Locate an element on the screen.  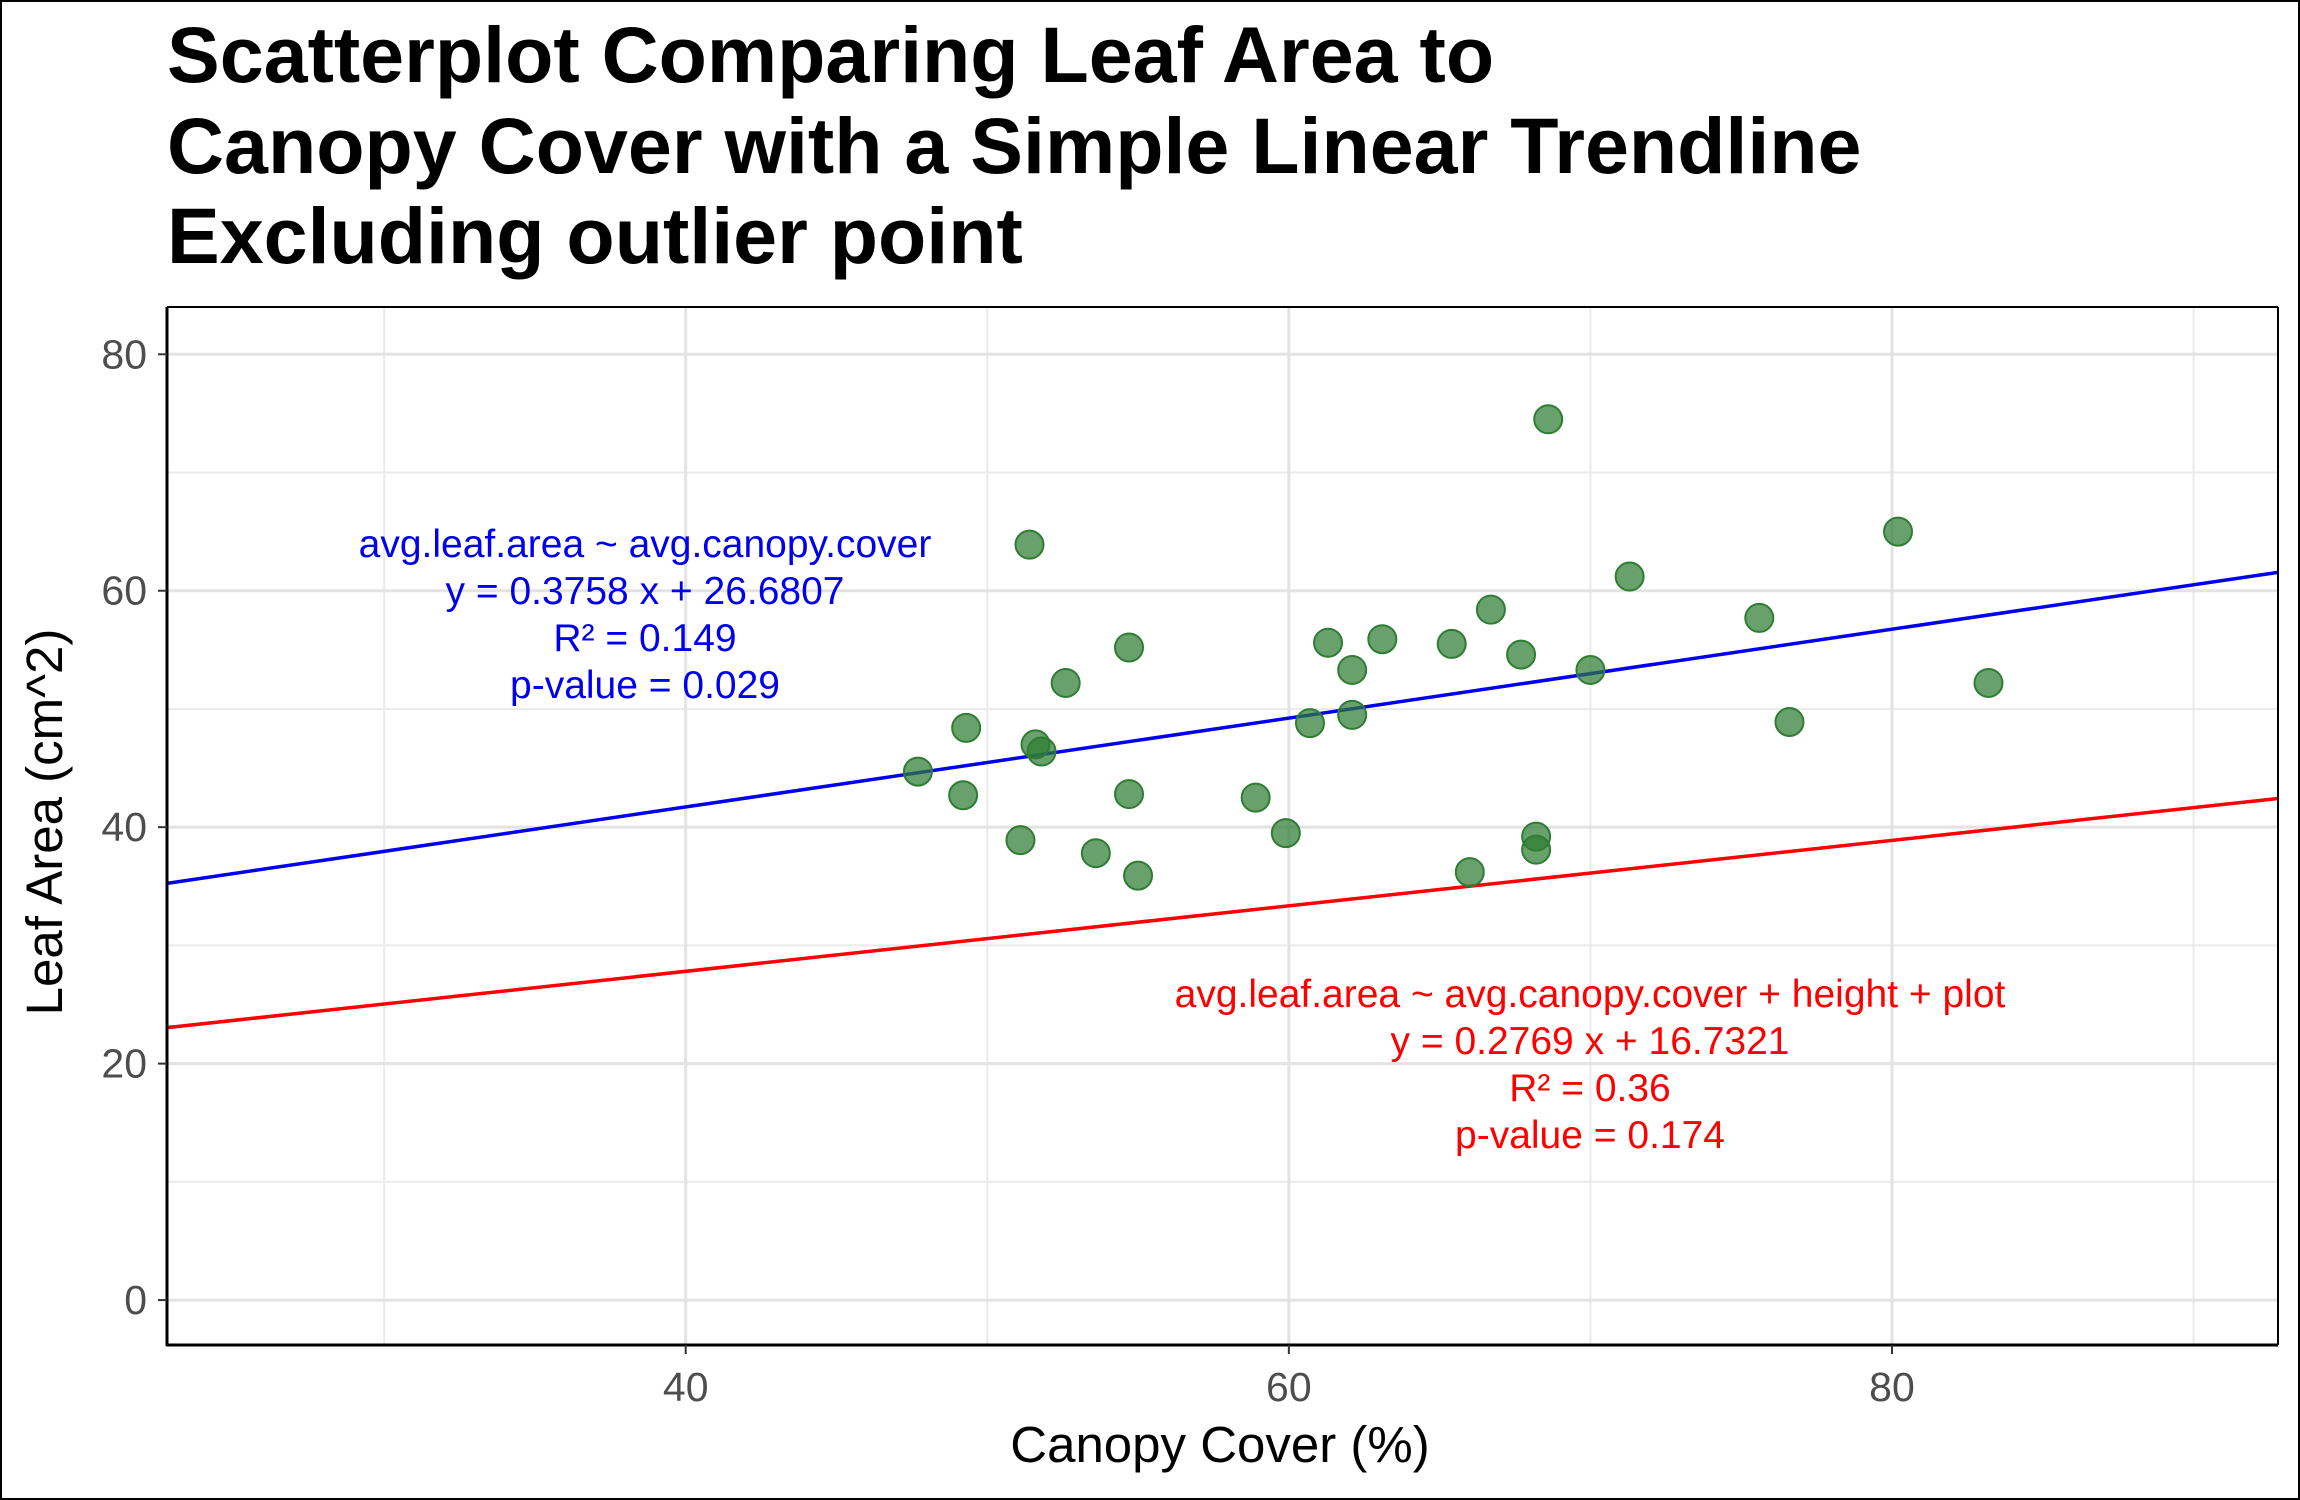
x-tick-label: 40 is located at coordinates (686, 1387).